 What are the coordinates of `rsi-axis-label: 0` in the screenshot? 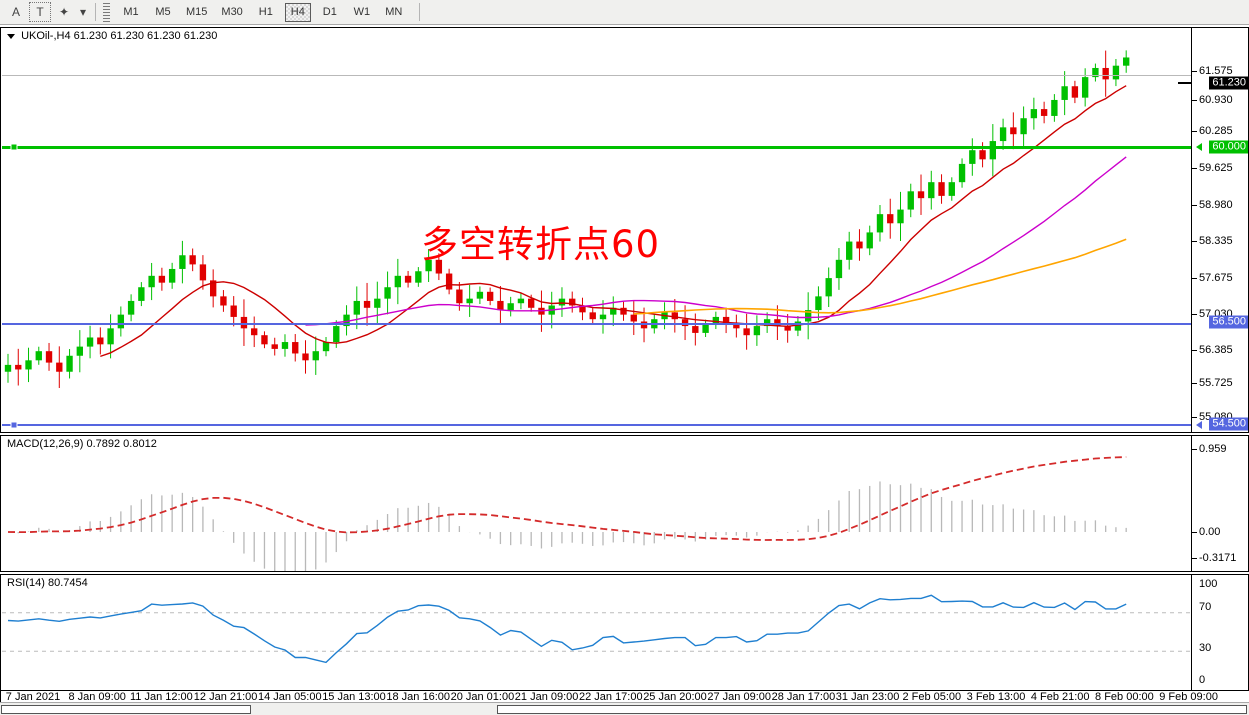 It's located at (1202, 680).